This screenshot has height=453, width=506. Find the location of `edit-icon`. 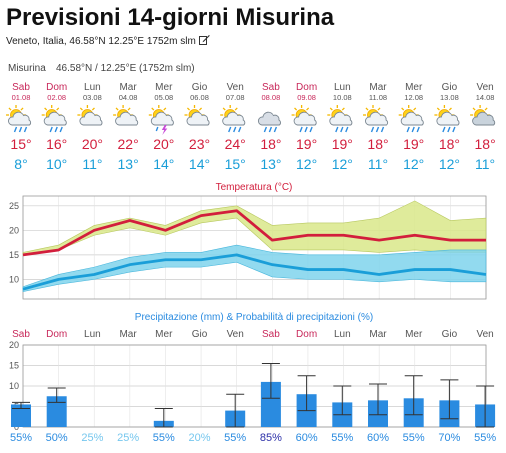

edit-icon is located at coordinates (204, 41).